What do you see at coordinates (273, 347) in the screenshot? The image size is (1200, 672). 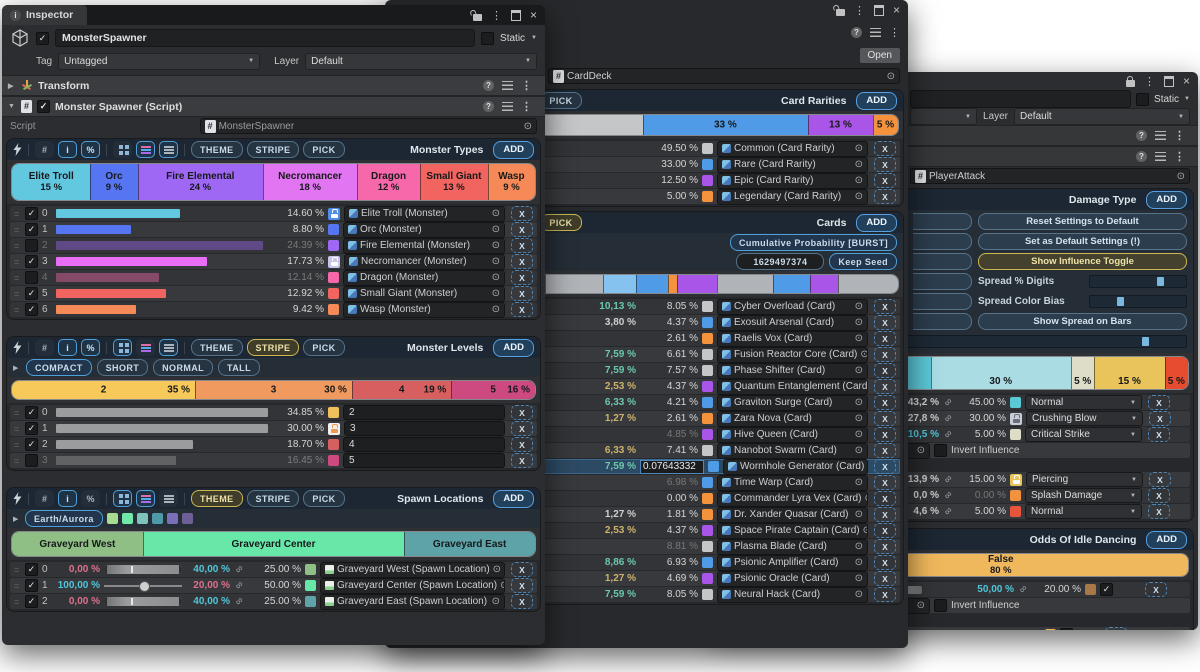 I see `monster-levels-stripe-button: STRIPE` at bounding box center [273, 347].